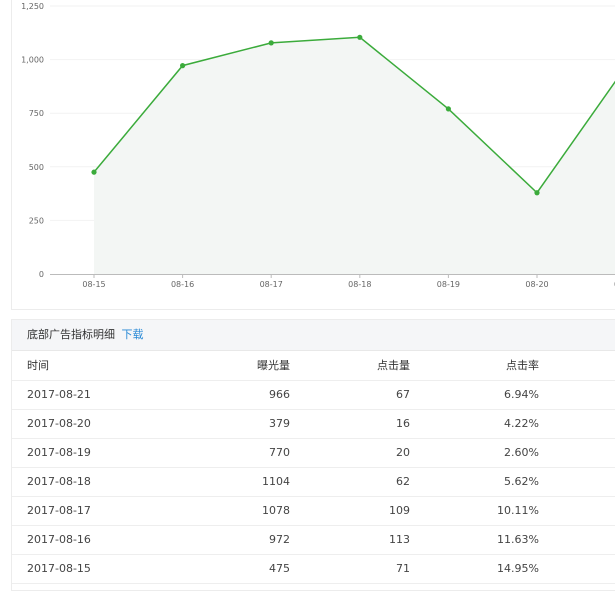  What do you see at coordinates (313, 395) in the screenshot?
I see `table-row: 2017-08-21 966 67 6.94%` at bounding box center [313, 395].